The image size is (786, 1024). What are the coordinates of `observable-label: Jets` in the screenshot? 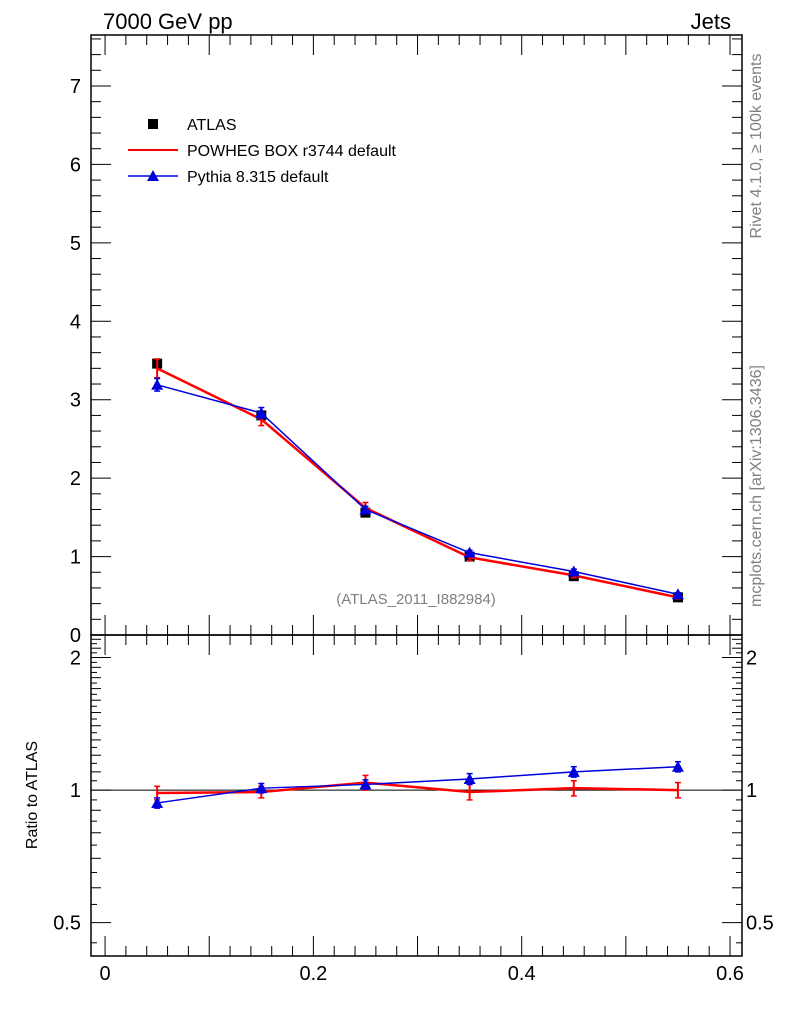 It's located at (711, 21).